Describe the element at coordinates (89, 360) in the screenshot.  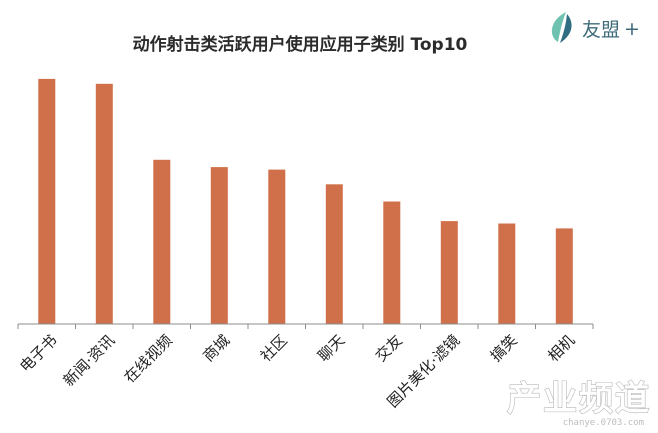
I see `x-tick-label: 新闻·资讯` at that location.